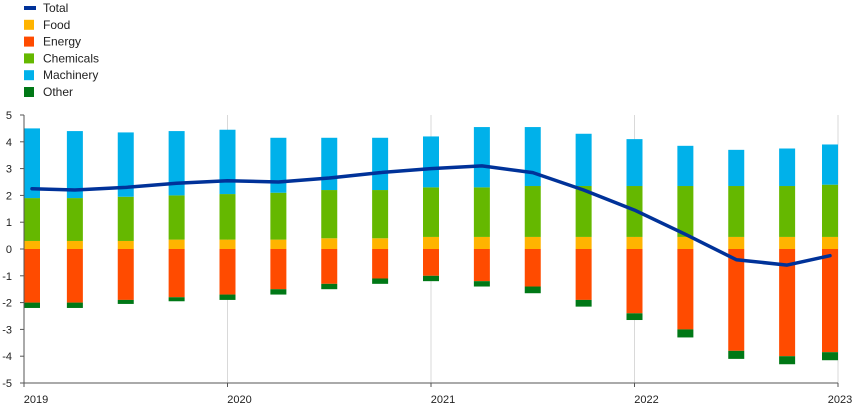  Describe the element at coordinates (9, 116) in the screenshot. I see `y-tick-label: 5` at that location.